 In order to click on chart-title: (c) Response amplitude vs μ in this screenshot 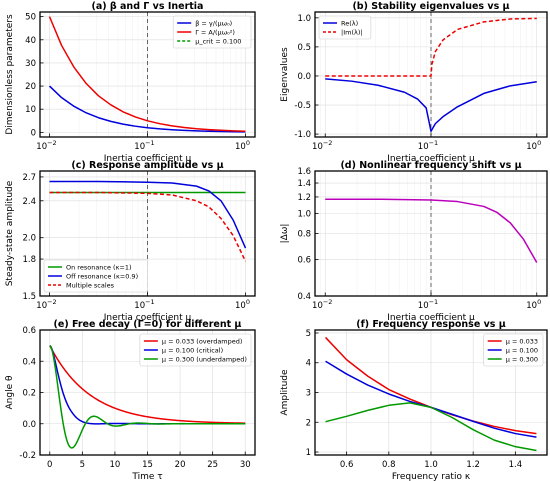, I will do `click(147, 165)`.